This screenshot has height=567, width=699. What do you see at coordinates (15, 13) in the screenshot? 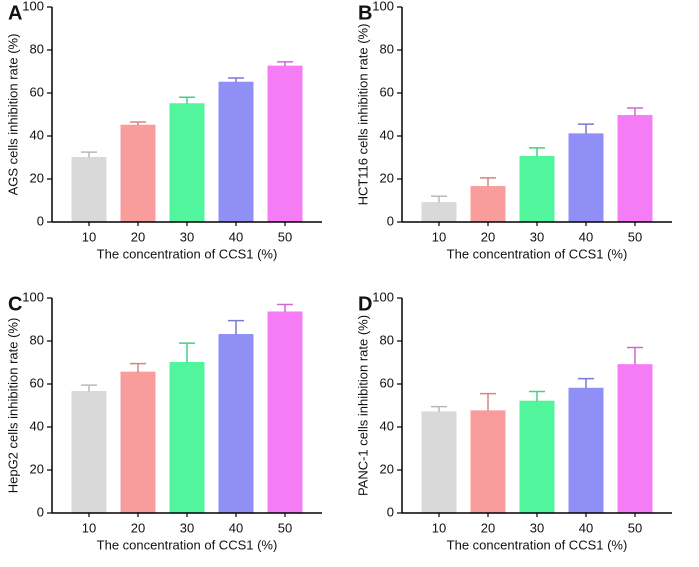
I see `panel-label: A` at bounding box center [15, 13].